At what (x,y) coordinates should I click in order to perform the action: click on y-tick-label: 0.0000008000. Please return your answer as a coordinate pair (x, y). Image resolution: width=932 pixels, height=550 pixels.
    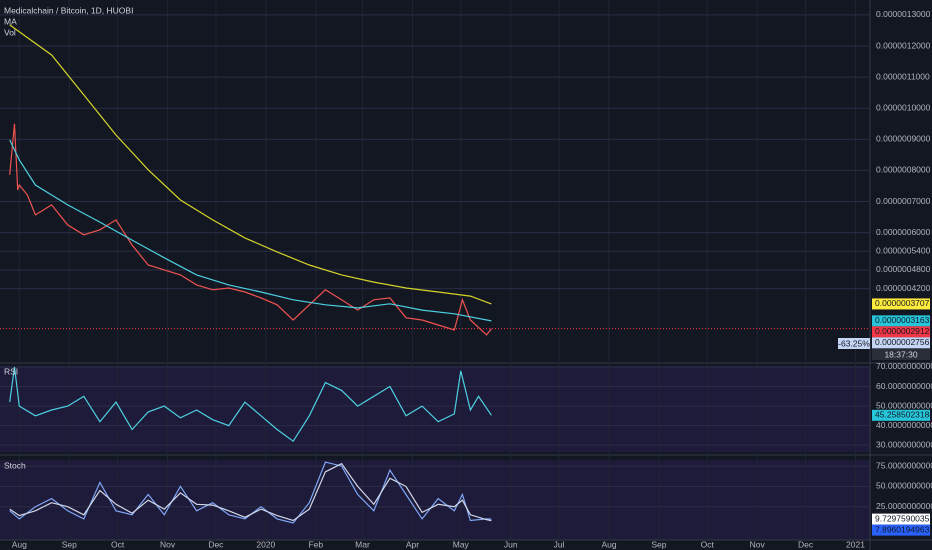
    Looking at the image, I should click on (903, 170).